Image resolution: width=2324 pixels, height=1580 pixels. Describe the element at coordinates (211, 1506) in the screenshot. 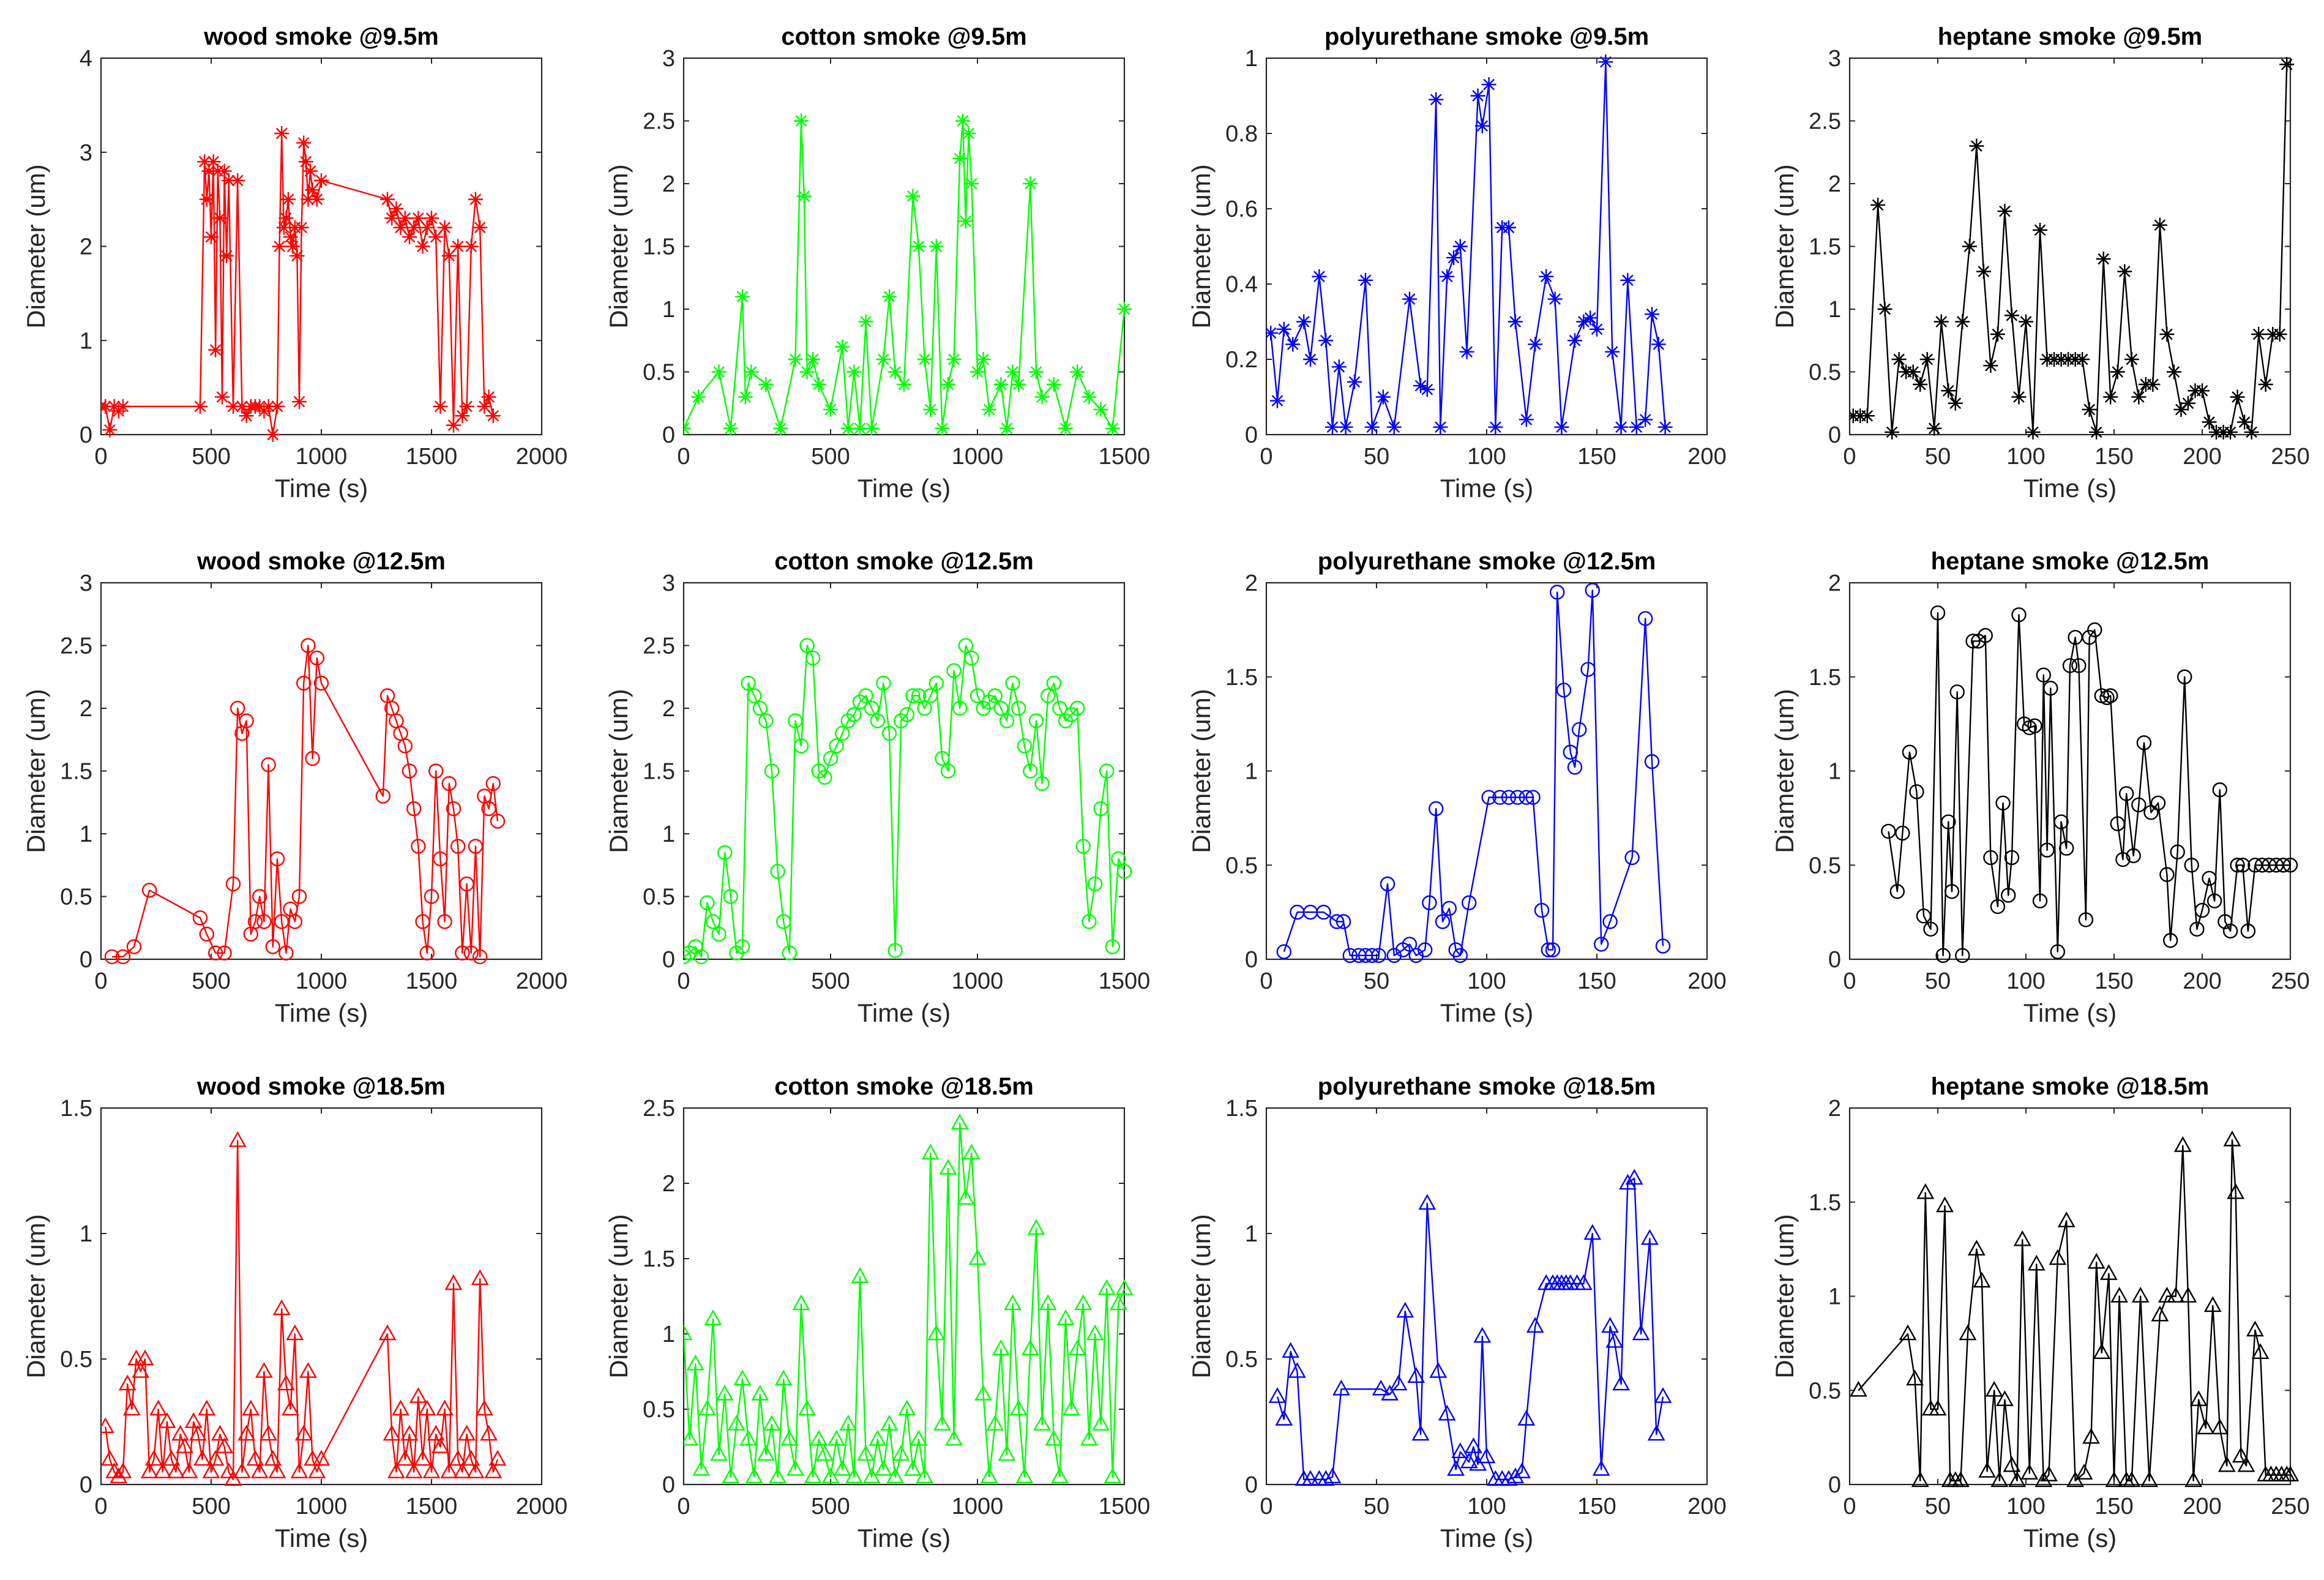

I see `x-tick-label: 500` at that location.